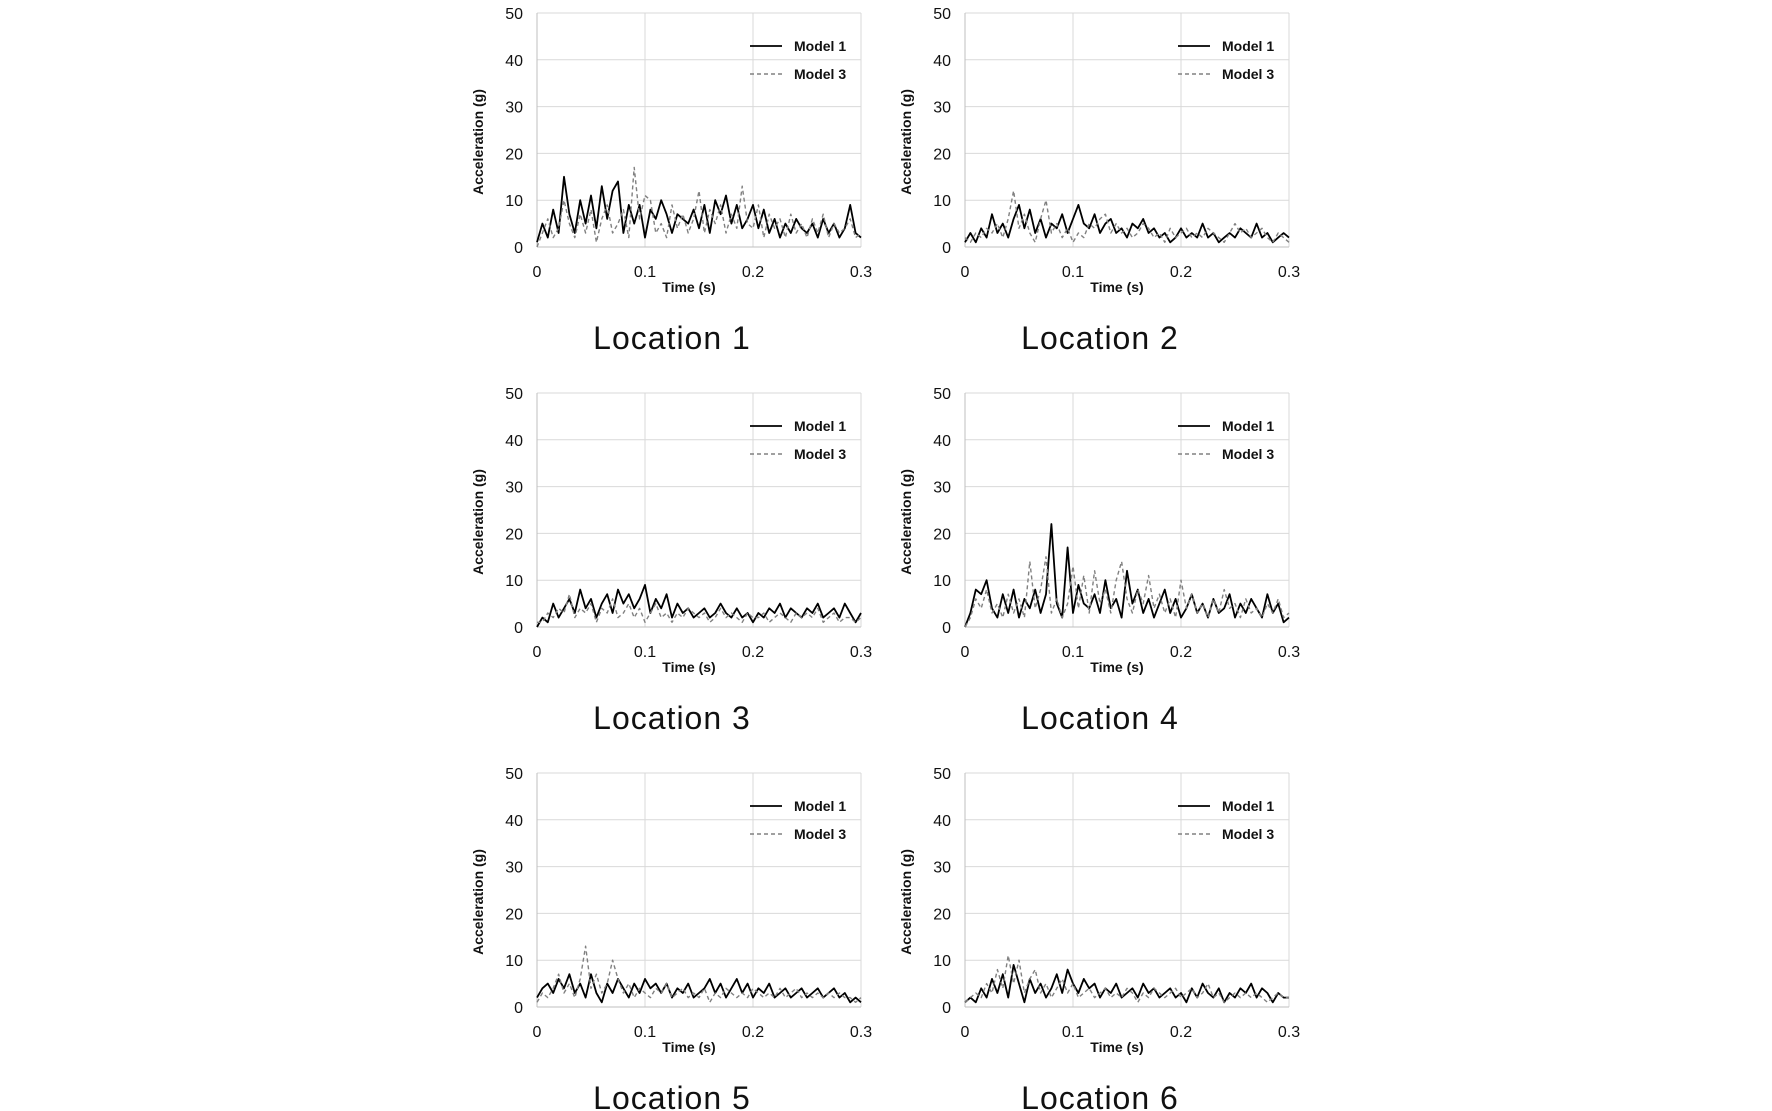 The width and height of the screenshot is (1772, 1111). What do you see at coordinates (672, 718) in the screenshot?
I see `panel-caption: Location 3` at bounding box center [672, 718].